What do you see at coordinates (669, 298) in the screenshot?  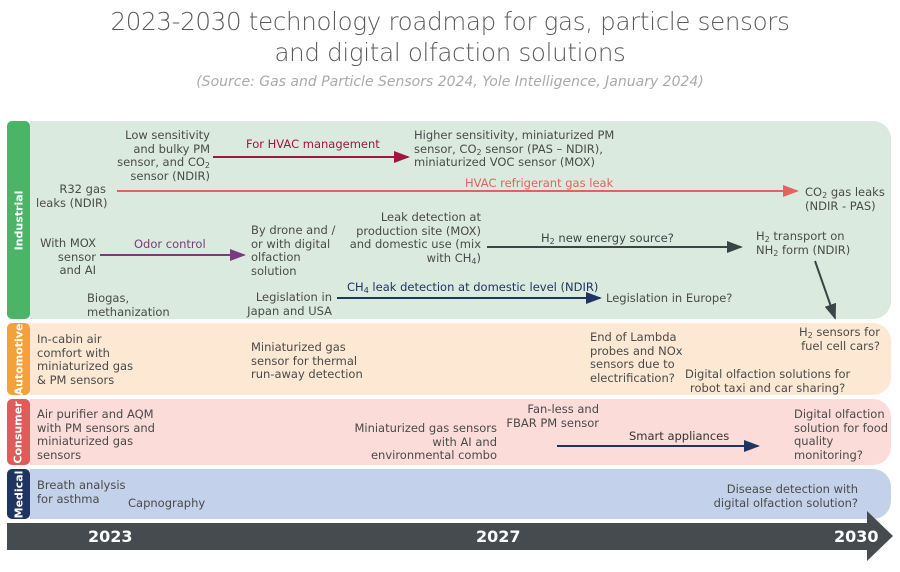 I see `legislation-europe-text: Legislation in Europe?` at bounding box center [669, 298].